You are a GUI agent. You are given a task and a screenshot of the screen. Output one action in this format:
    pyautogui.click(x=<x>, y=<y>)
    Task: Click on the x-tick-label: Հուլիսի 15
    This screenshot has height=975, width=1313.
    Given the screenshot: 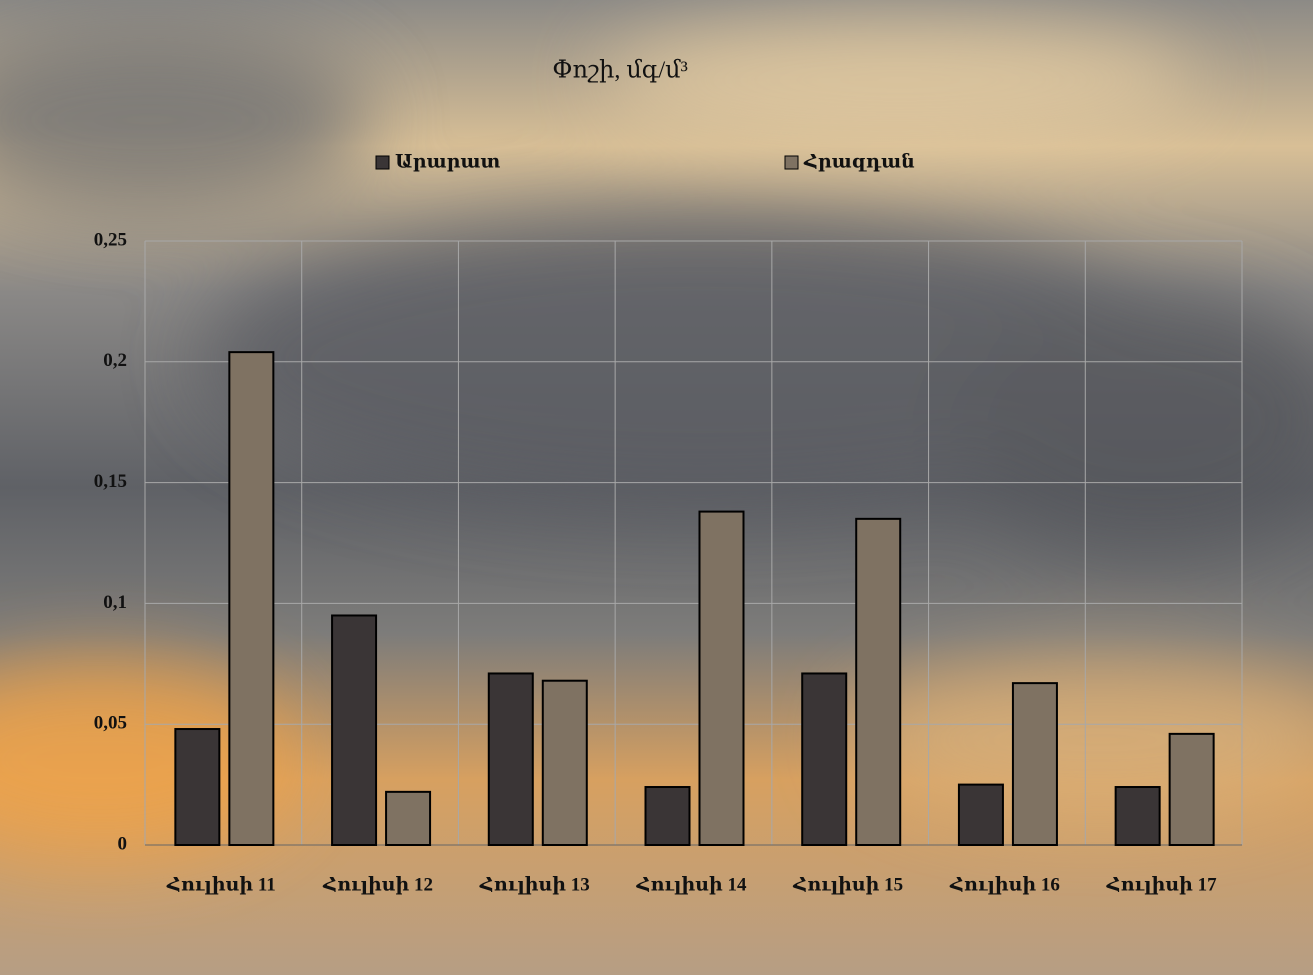 What is the action you would take?
    pyautogui.click(x=847, y=884)
    